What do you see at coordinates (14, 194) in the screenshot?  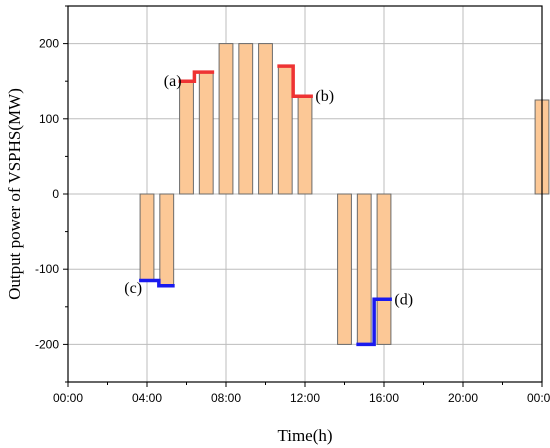 I see `y-axis-title: Output power of VSPHS(MW)` at bounding box center [14, 194].